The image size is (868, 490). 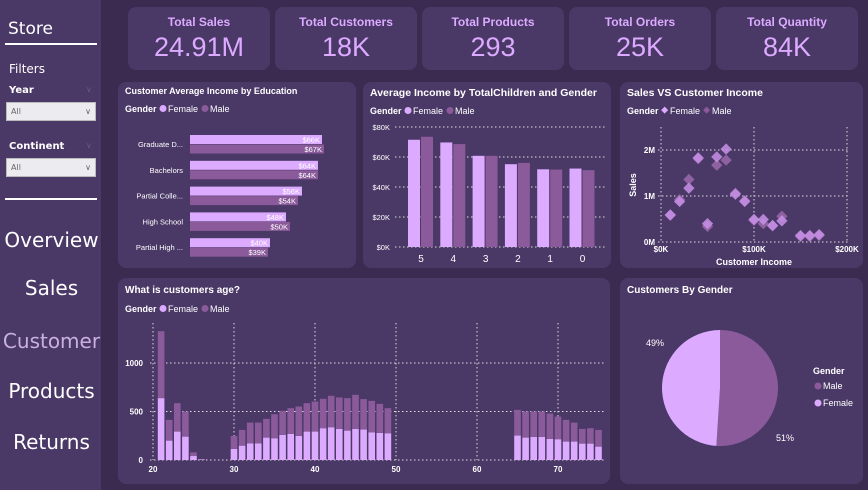 What do you see at coordinates (381, 127) in the screenshot?
I see `y-tick-label: $80K` at bounding box center [381, 127].